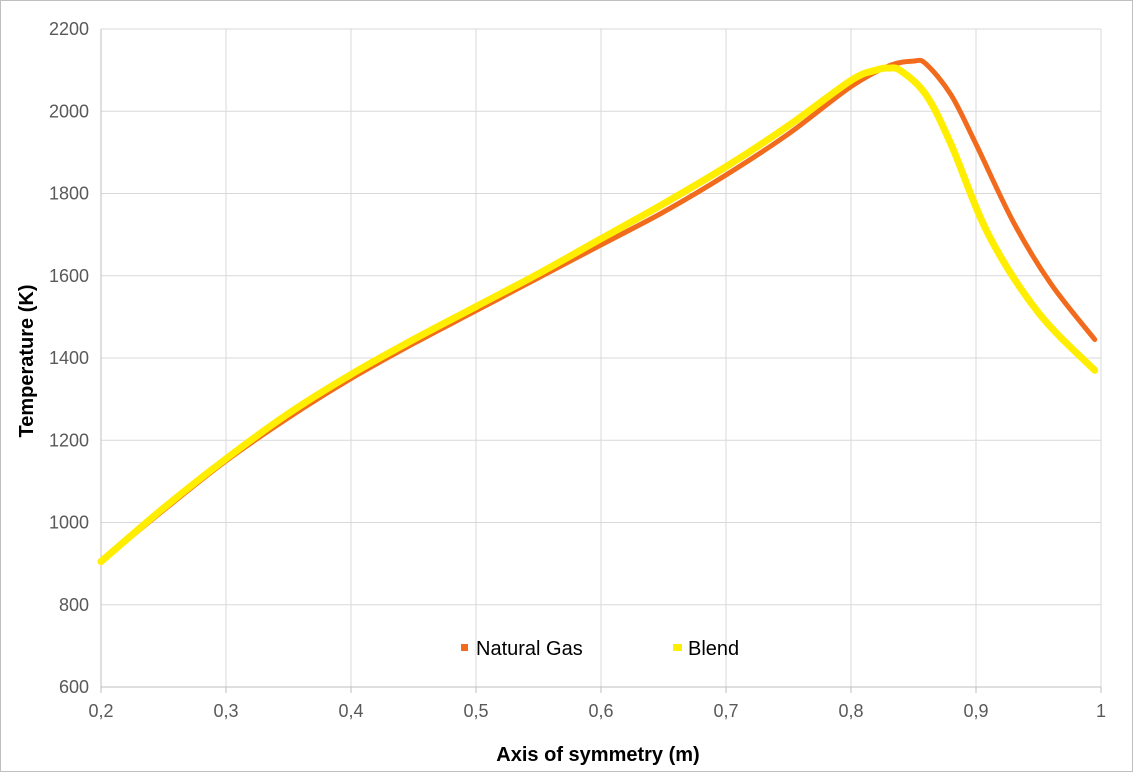 This screenshot has height=776, width=1133. I want to click on x-tick-label: 0,6, so click(600, 711).